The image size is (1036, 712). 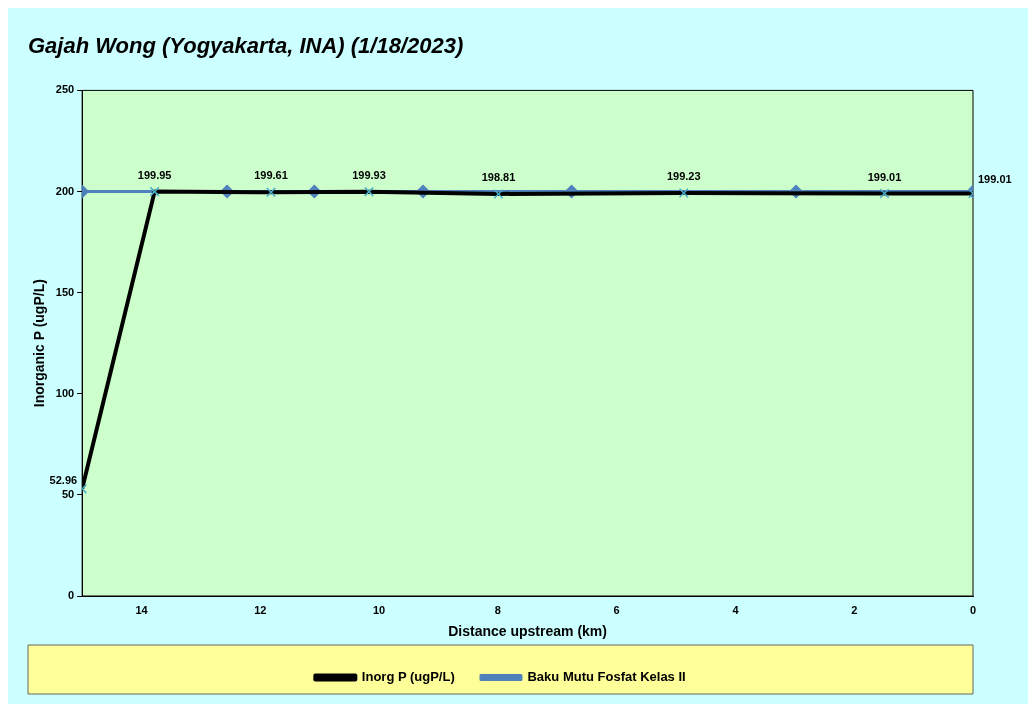 I want to click on data-label: 52.96, so click(x=63, y=479).